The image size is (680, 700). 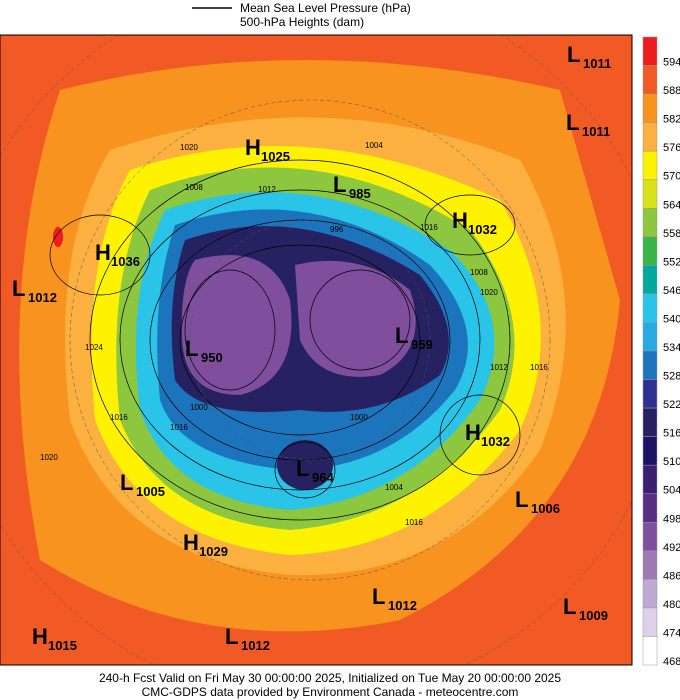 I want to click on colorbar-label: 516, so click(x=671, y=434).